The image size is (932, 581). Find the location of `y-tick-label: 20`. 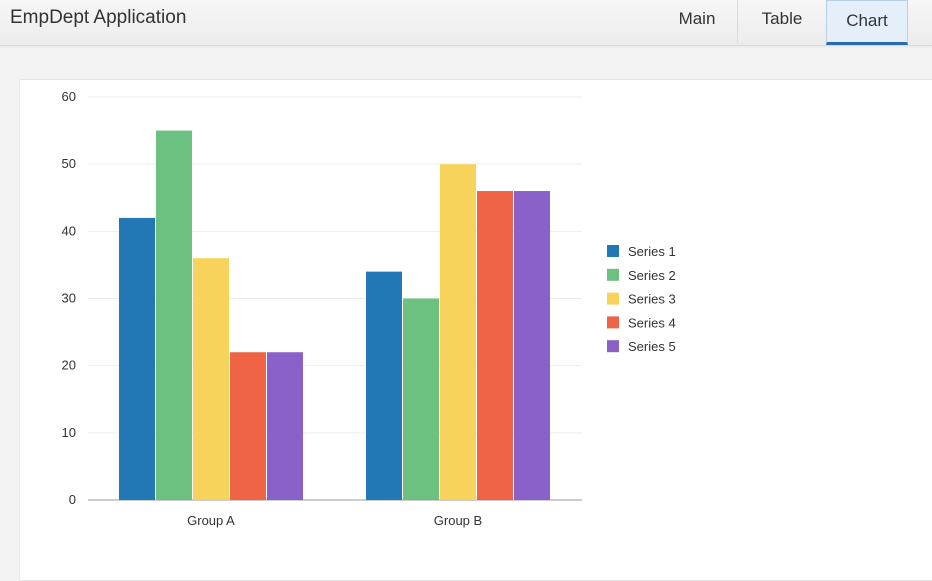

y-tick-label: 20 is located at coordinates (69, 365).